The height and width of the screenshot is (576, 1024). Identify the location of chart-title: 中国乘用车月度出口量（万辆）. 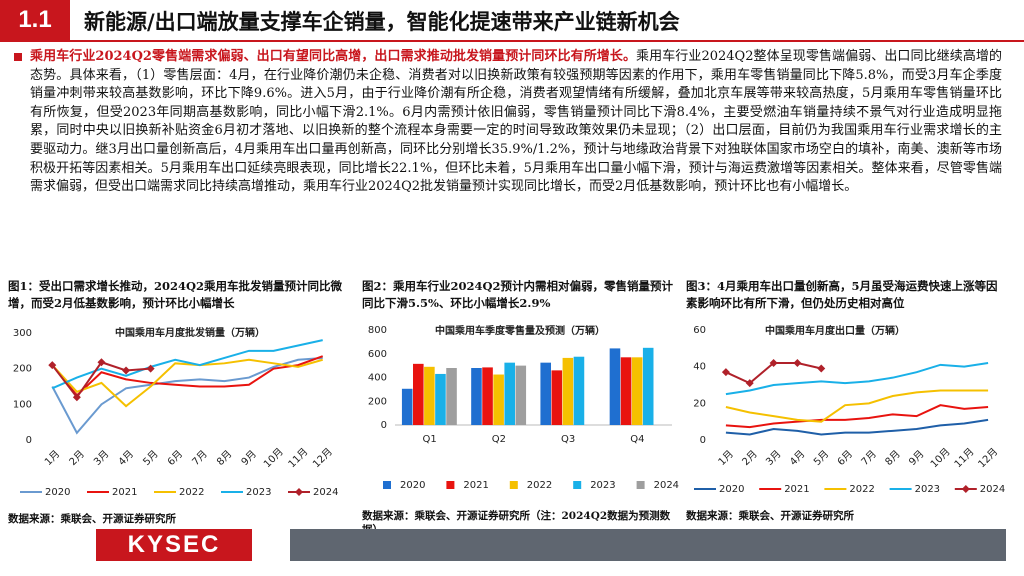
(835, 330).